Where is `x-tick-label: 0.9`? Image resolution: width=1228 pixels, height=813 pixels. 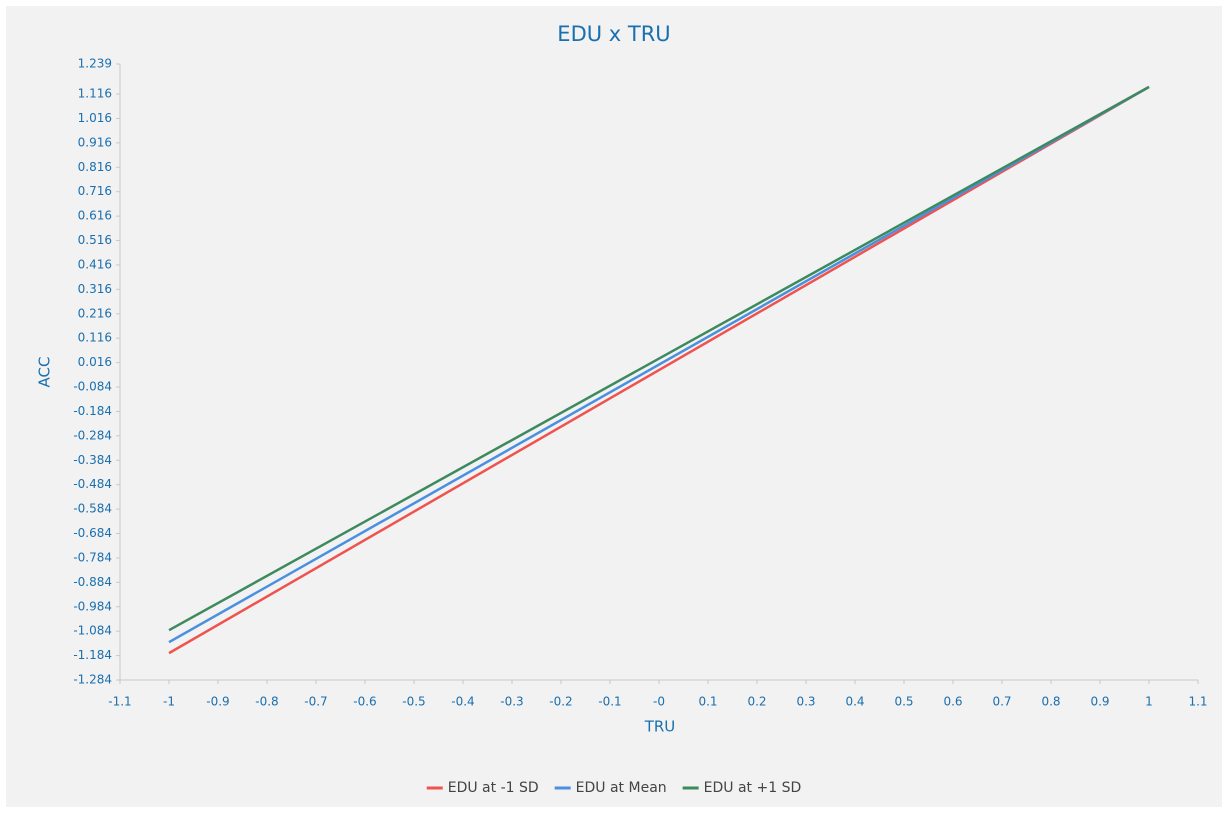
x-tick-label: 0.9 is located at coordinates (1099, 702).